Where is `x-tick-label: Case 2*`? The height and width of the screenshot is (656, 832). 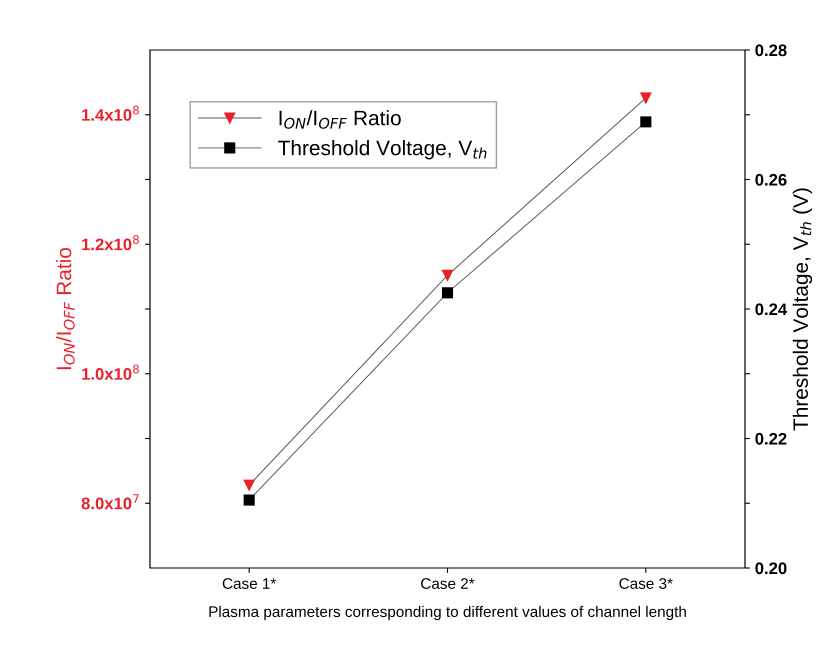 x-tick-label: Case 2* is located at coordinates (447, 583).